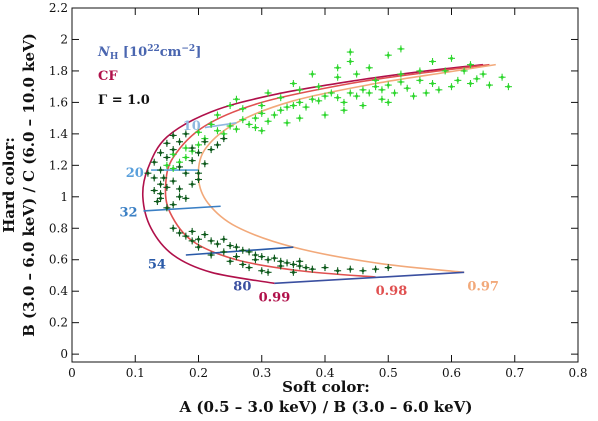 The image size is (598, 421). What do you see at coordinates (324, 373) in the screenshot?
I see `x-tick-label: 0.4` at bounding box center [324, 373].